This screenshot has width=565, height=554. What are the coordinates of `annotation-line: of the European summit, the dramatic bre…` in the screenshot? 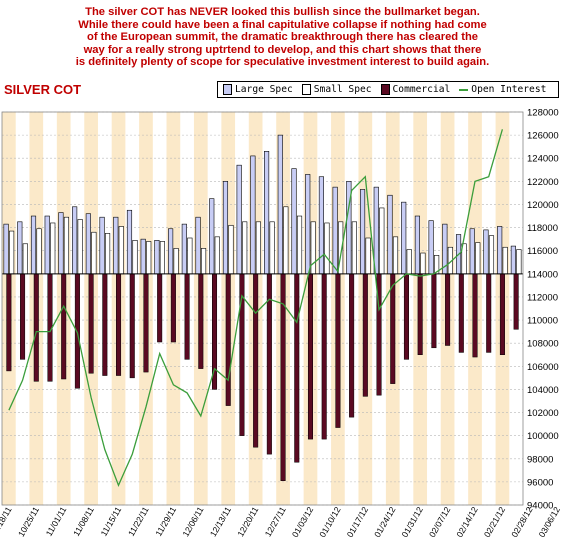 It's located at (282, 37).